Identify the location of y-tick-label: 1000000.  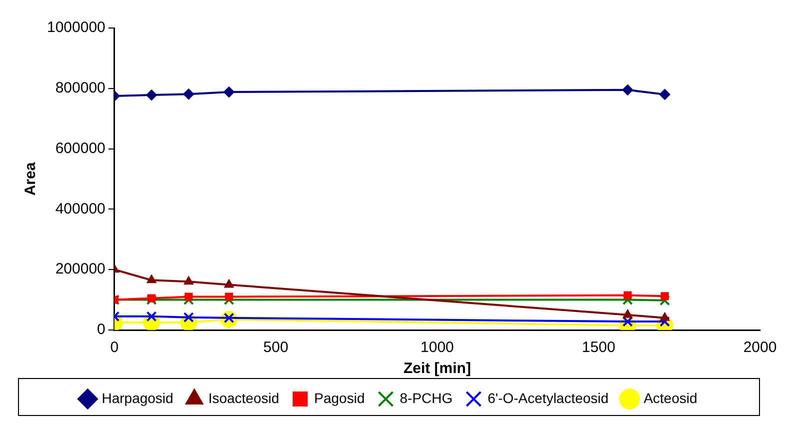
(76, 27).